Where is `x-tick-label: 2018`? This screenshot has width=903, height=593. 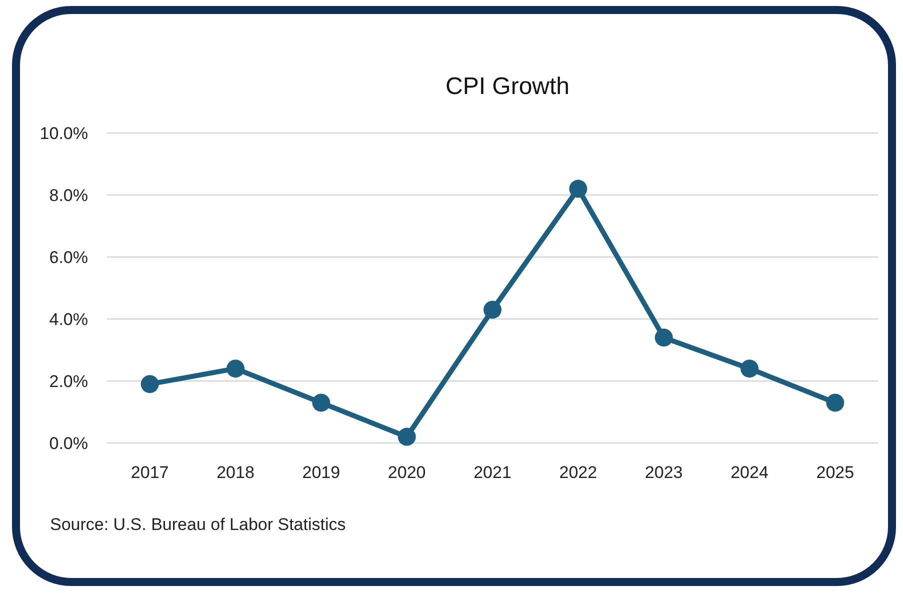 x-tick-label: 2018 is located at coordinates (235, 472).